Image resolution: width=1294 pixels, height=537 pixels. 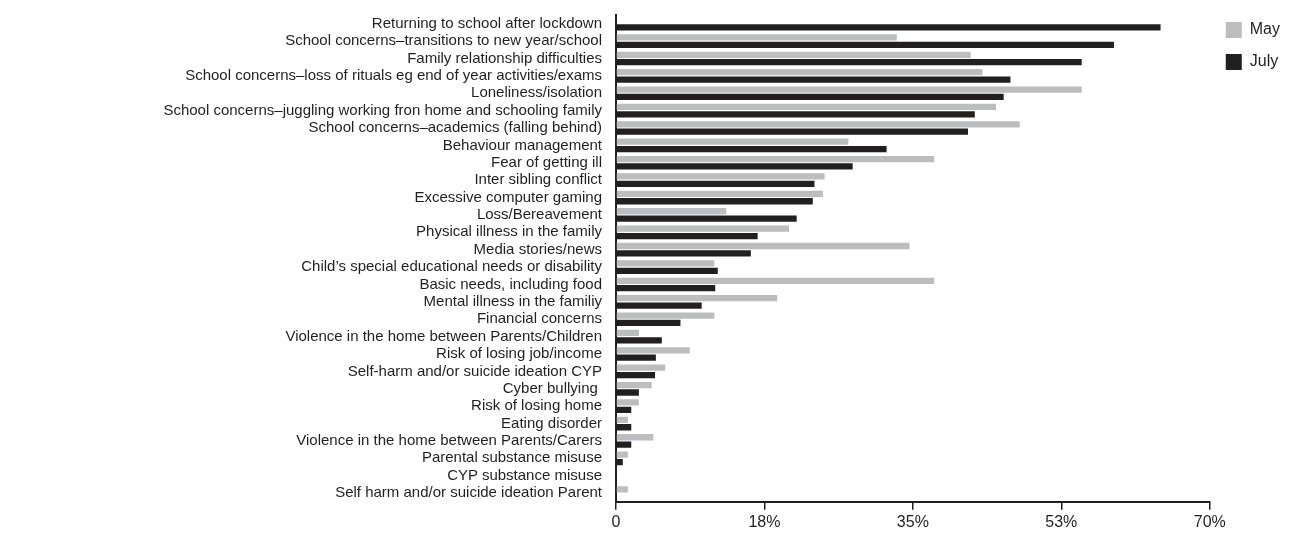 I want to click on y-tick-label: Violence in the home between Parents/Carers, so click(x=449, y=440).